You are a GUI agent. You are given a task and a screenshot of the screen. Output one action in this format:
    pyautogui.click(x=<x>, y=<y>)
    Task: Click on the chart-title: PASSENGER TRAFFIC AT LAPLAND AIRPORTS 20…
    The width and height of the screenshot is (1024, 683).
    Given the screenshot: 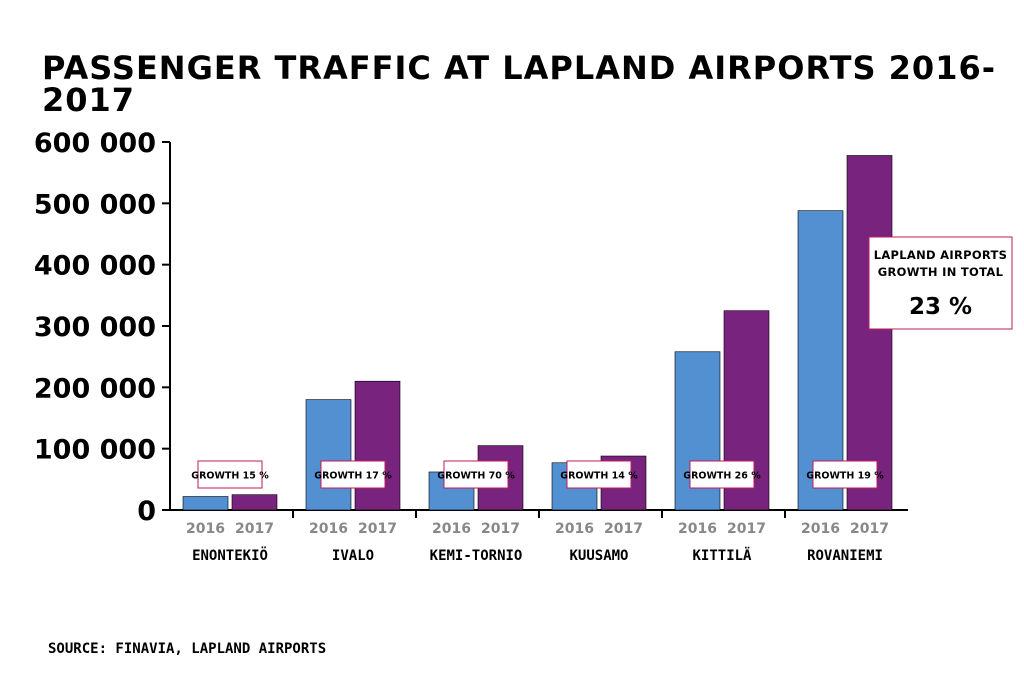 What is the action you would take?
    pyautogui.click(x=519, y=84)
    